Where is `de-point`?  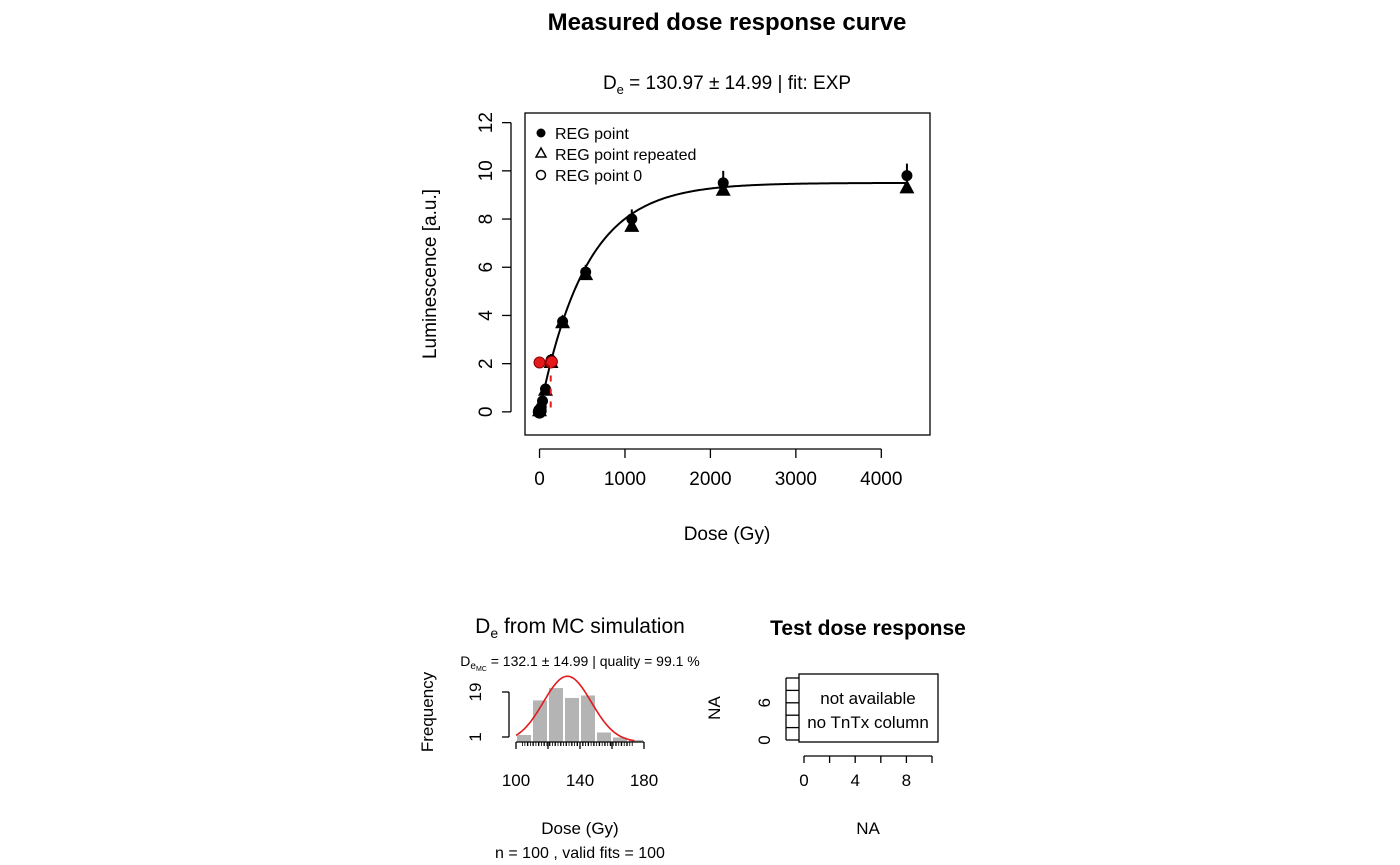
de-point is located at coordinates (551, 361).